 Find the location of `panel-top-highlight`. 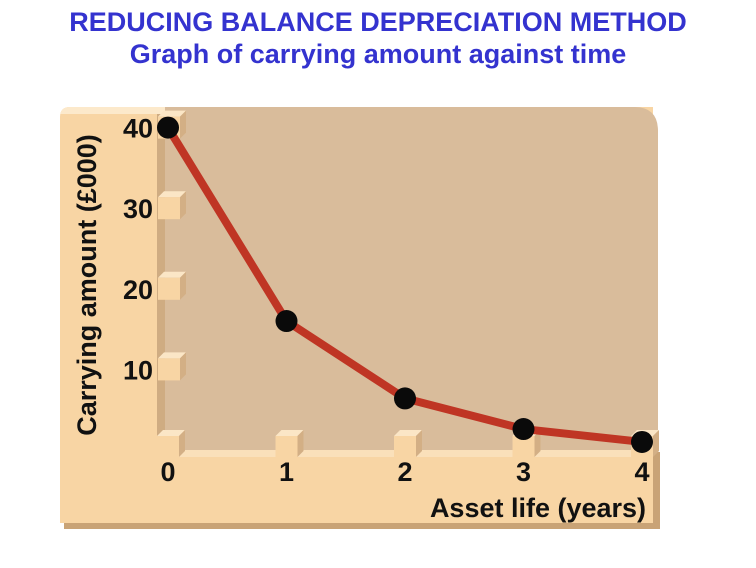

panel-top-highlight is located at coordinates (112, 112).